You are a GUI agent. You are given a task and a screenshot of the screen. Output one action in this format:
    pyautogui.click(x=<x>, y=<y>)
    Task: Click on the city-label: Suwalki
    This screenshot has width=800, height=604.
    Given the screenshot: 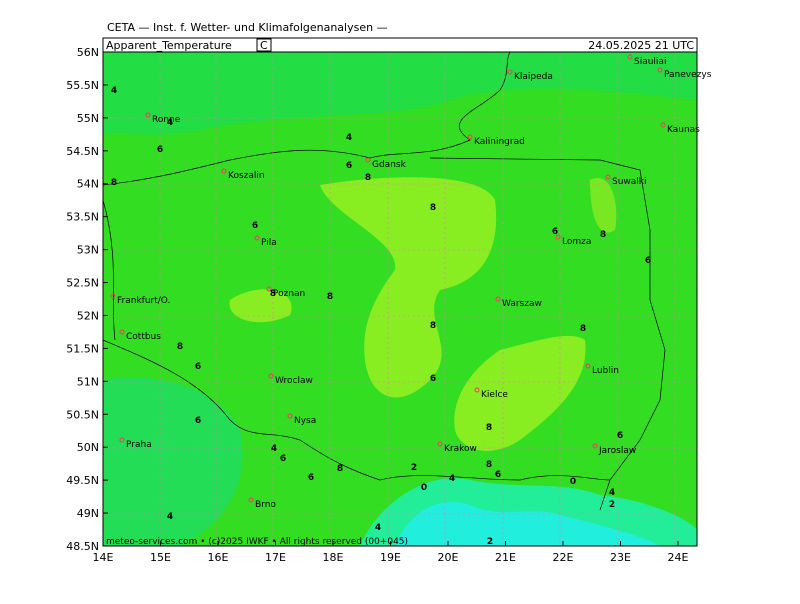 What is the action you would take?
    pyautogui.click(x=629, y=182)
    